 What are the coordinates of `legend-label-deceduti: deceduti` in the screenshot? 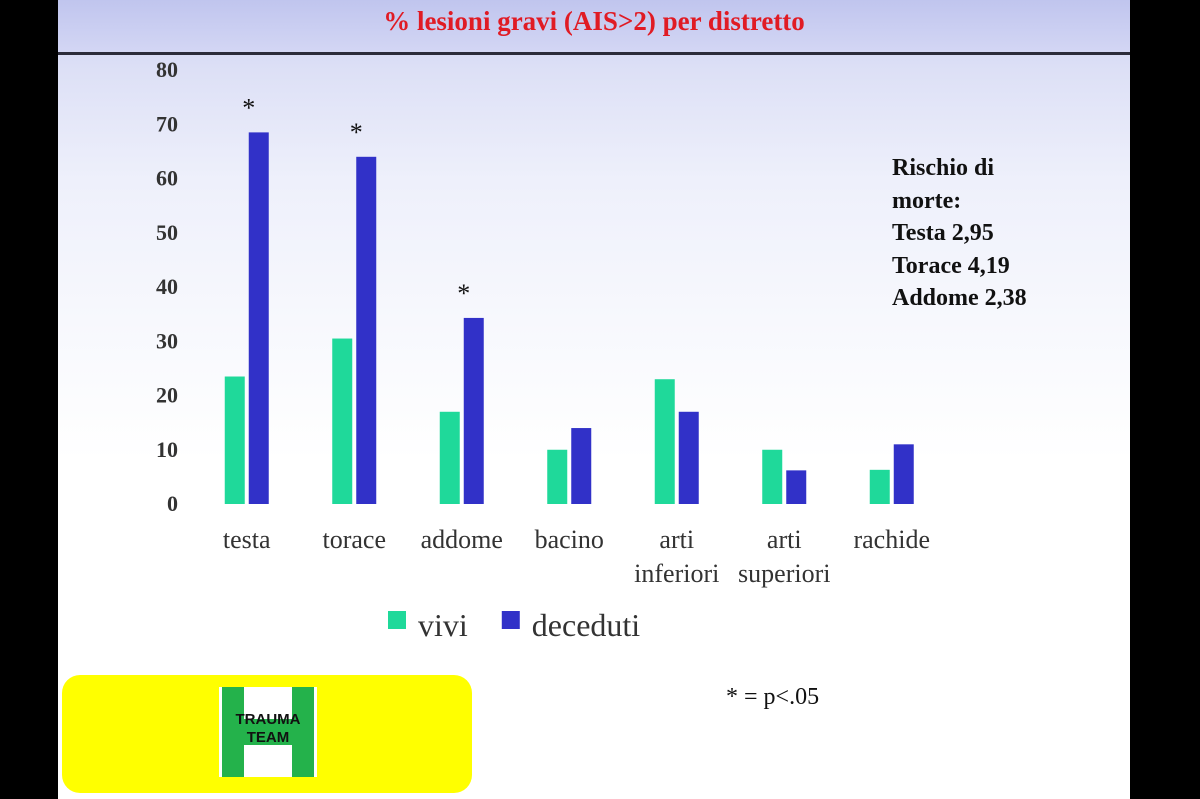 It's located at (586, 625).